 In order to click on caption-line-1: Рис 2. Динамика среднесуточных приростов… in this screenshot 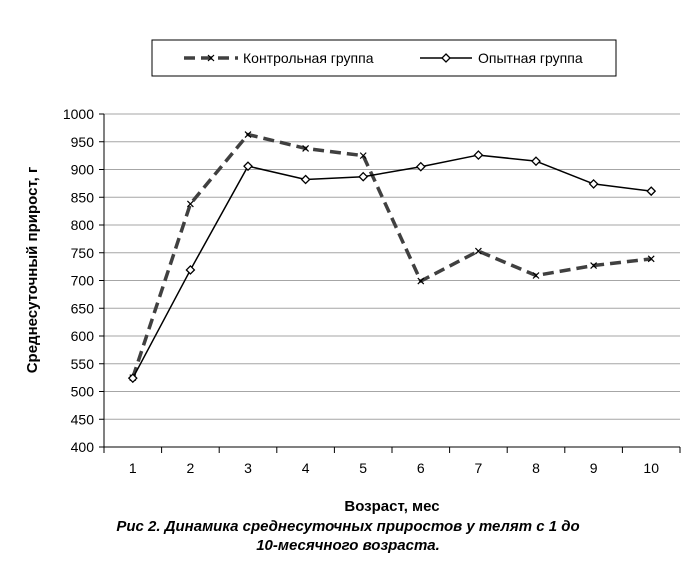, I will do `click(348, 526)`.